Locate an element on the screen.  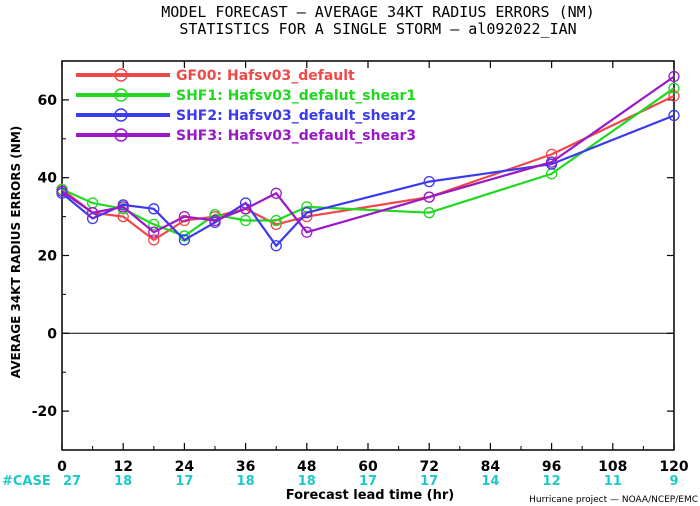
y-axis-label: AVERAGE 34KT RADIUS ERRORS (NM) is located at coordinates (16, 252).